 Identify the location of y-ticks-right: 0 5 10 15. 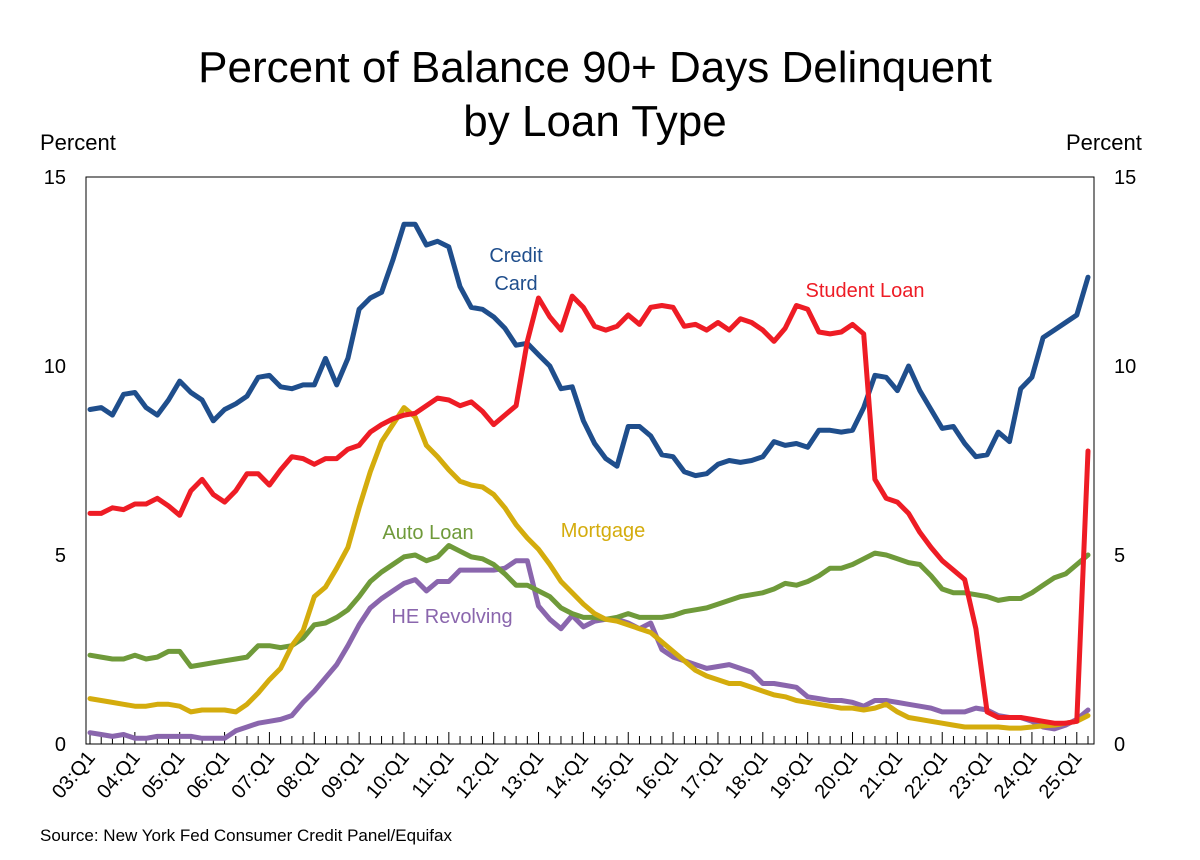
(1125, 461).